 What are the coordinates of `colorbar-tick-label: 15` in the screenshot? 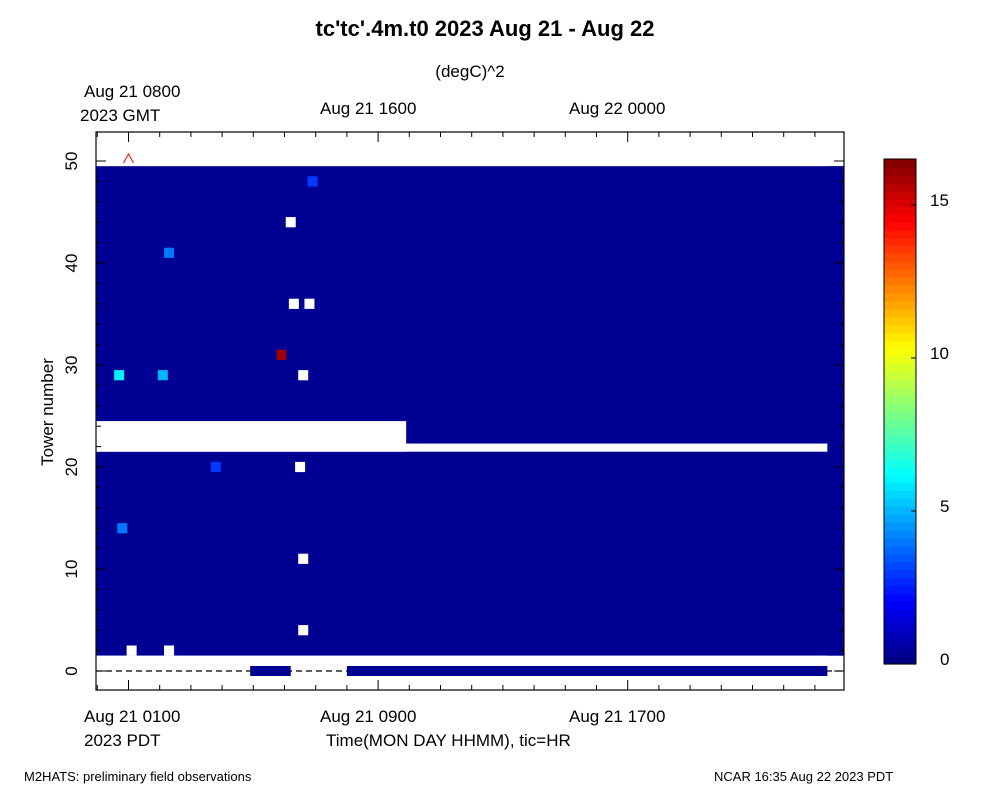 It's located at (939, 200).